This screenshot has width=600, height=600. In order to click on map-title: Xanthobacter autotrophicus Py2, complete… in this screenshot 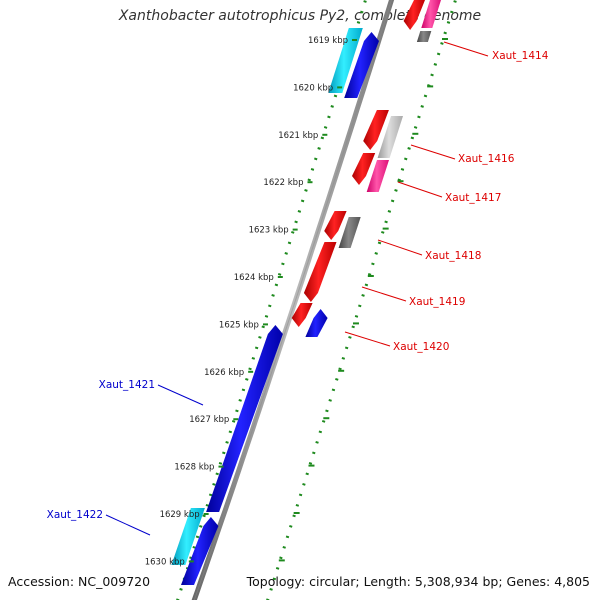, I will do `click(300, 16)`.